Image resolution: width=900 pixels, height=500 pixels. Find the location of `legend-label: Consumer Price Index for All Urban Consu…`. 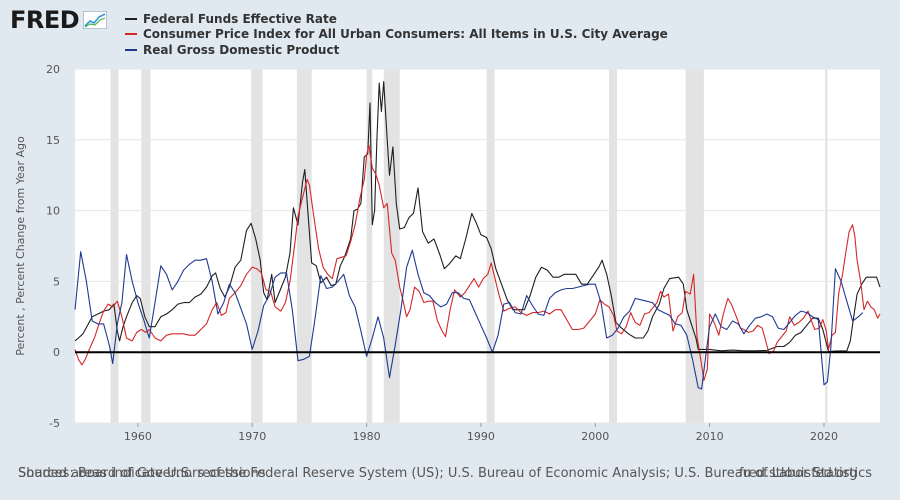

legend-label: Consumer Price Index for All Urban Consu… is located at coordinates (405, 34).